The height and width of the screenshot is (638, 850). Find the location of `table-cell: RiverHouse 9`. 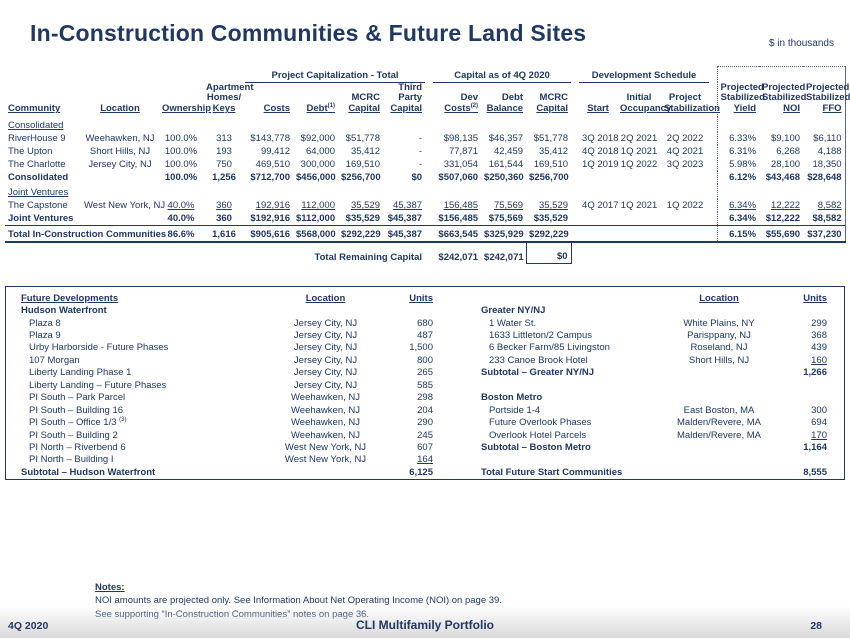

table-cell: RiverHouse 9 is located at coordinates (37, 139).